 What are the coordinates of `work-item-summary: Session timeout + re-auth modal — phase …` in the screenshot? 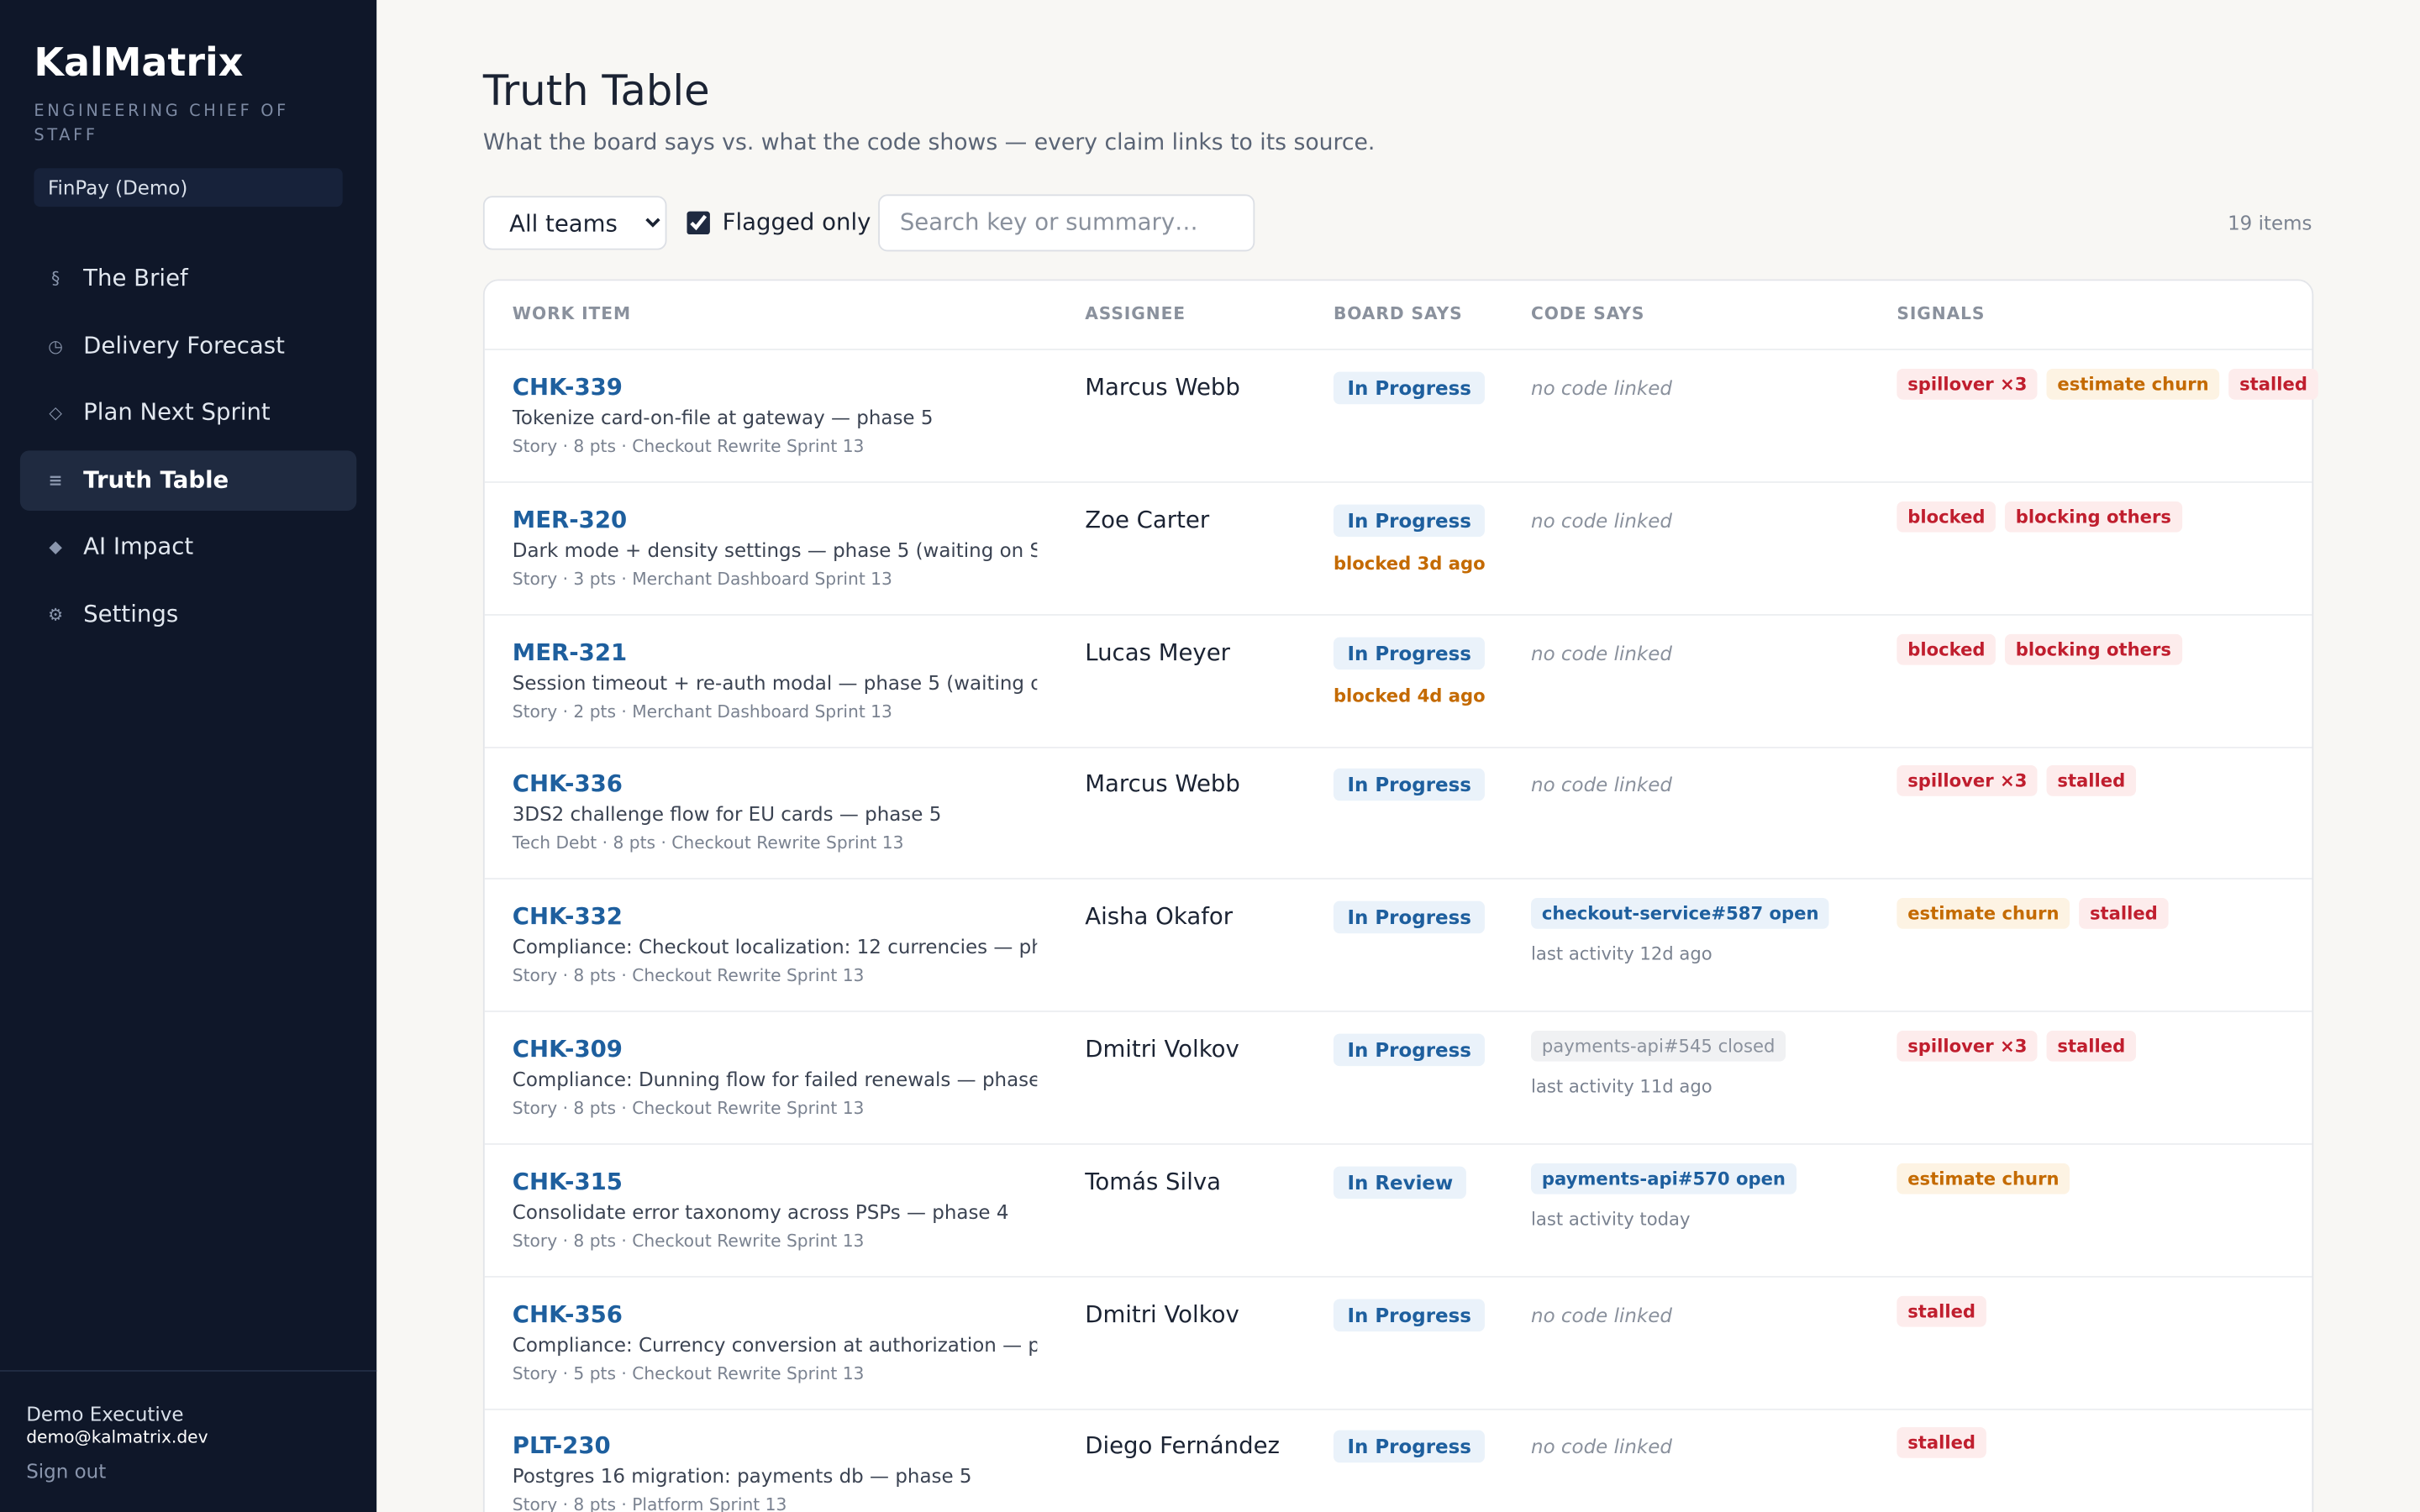 It's located at (775, 682).